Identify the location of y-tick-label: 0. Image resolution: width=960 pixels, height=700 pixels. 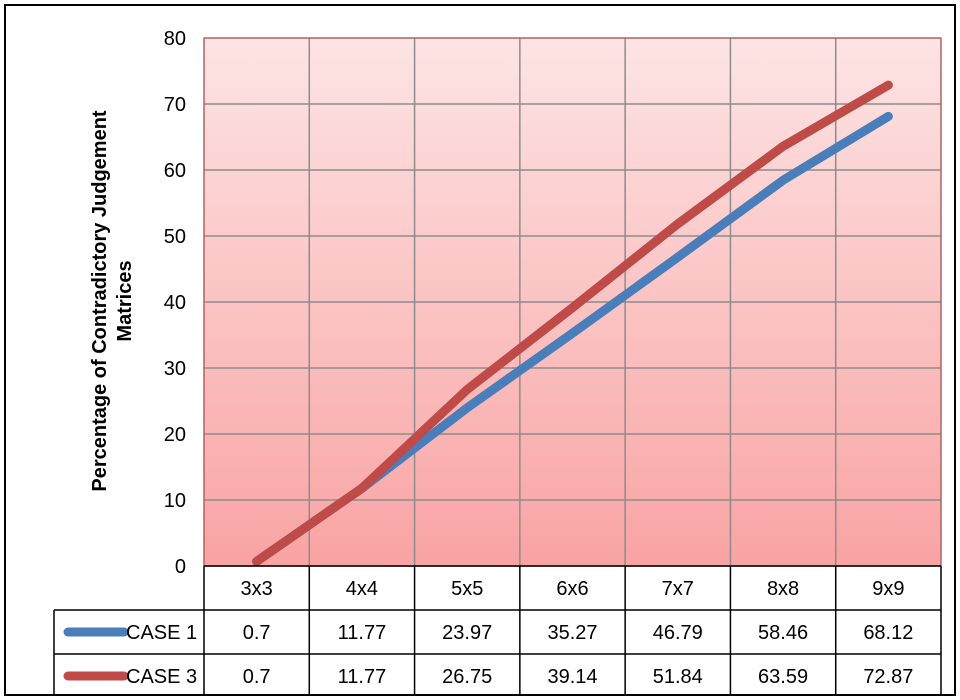
(180, 567).